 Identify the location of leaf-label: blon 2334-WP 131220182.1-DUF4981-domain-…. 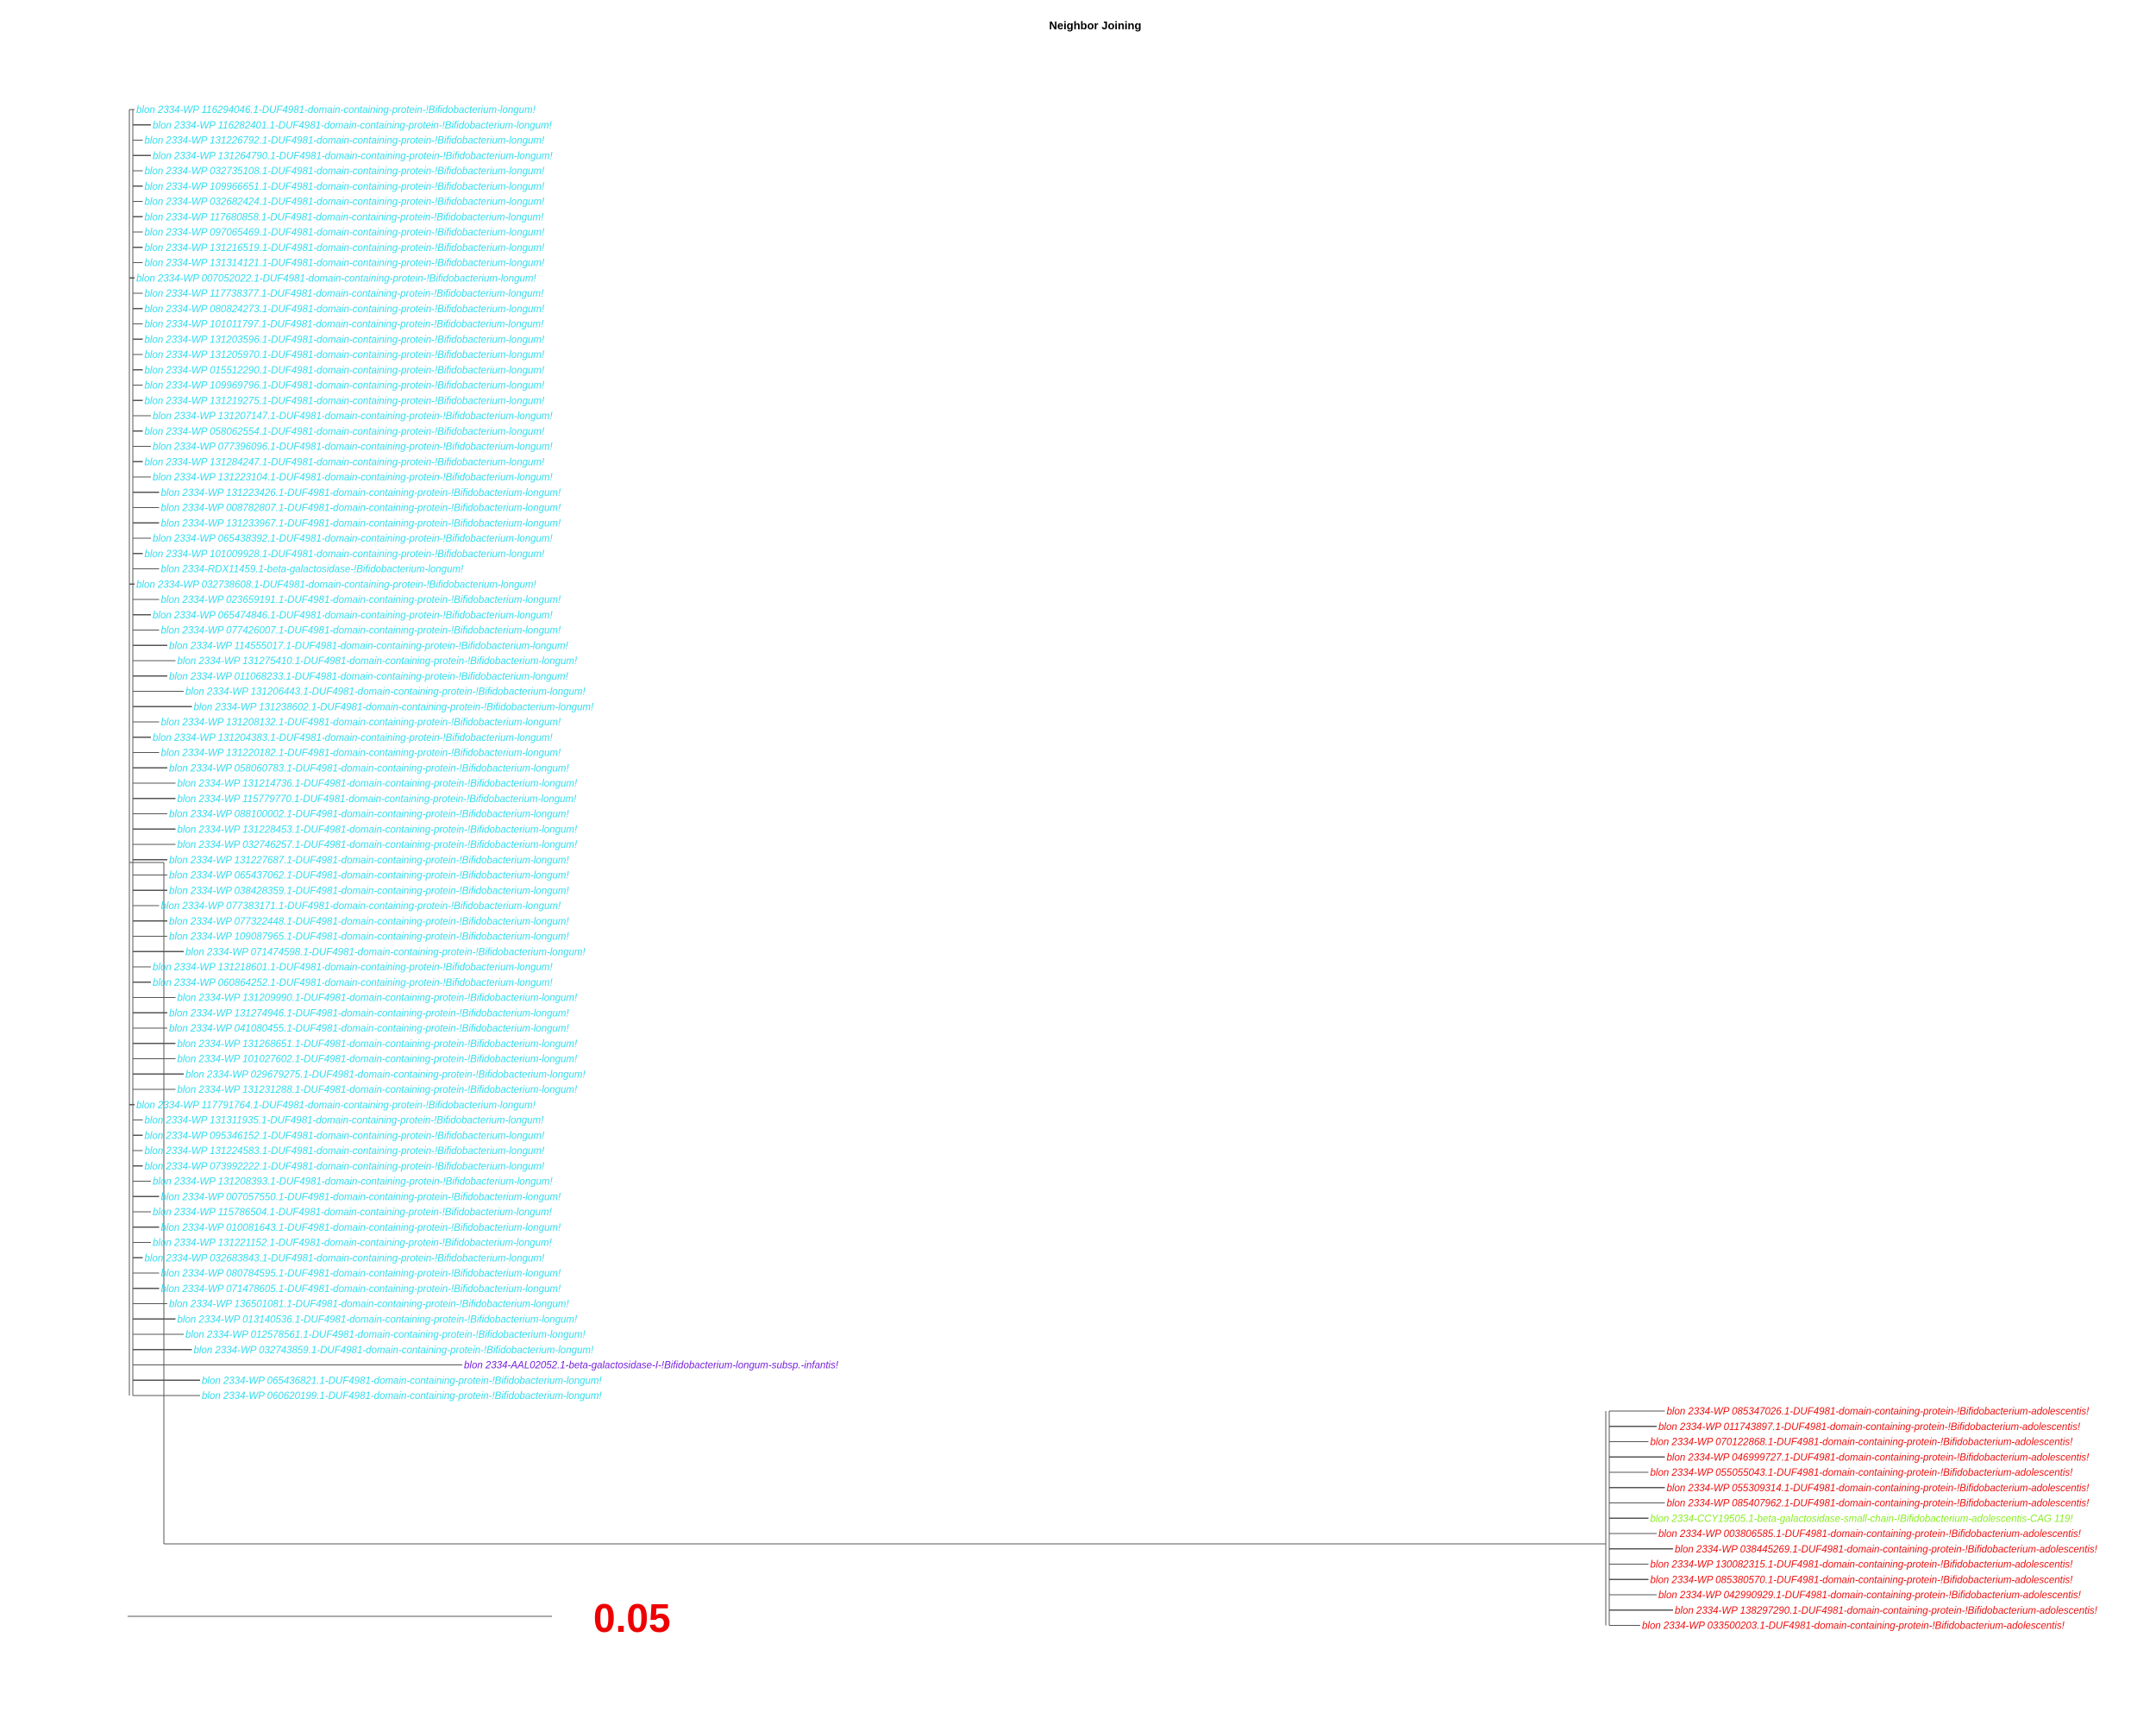
(361, 754).